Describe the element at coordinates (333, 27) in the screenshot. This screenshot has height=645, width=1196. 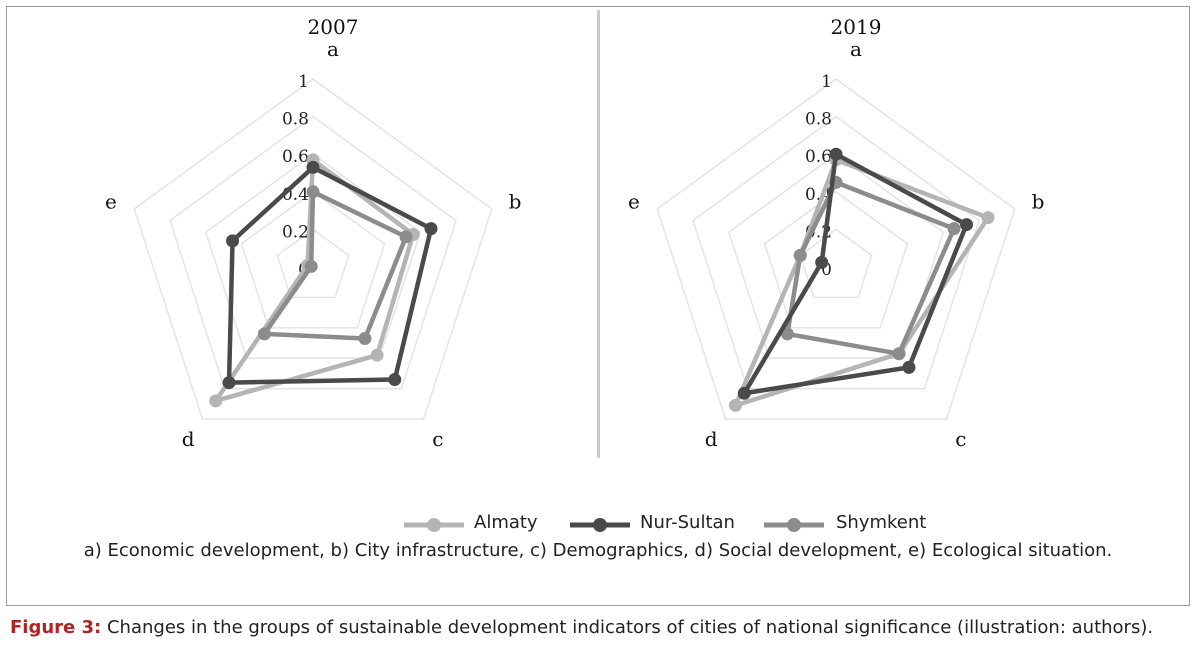
I see `chart-title: 2007` at that location.